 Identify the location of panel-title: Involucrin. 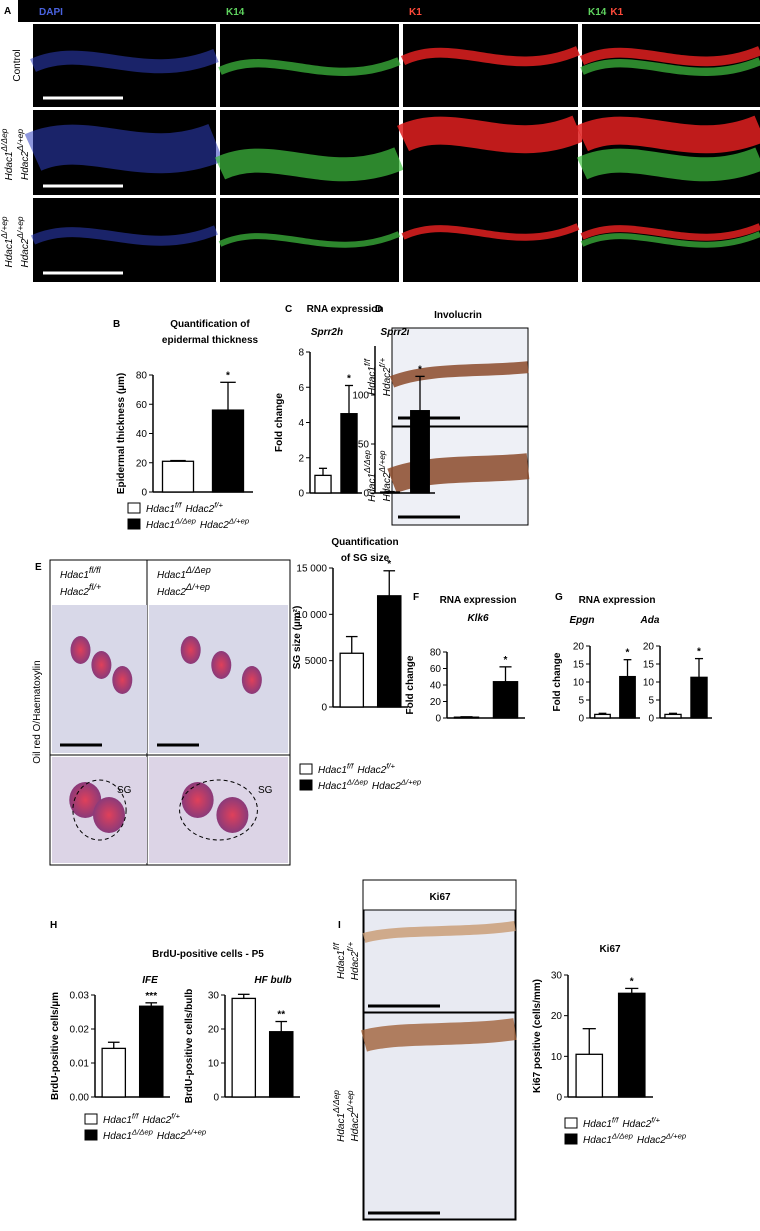
(458, 315).